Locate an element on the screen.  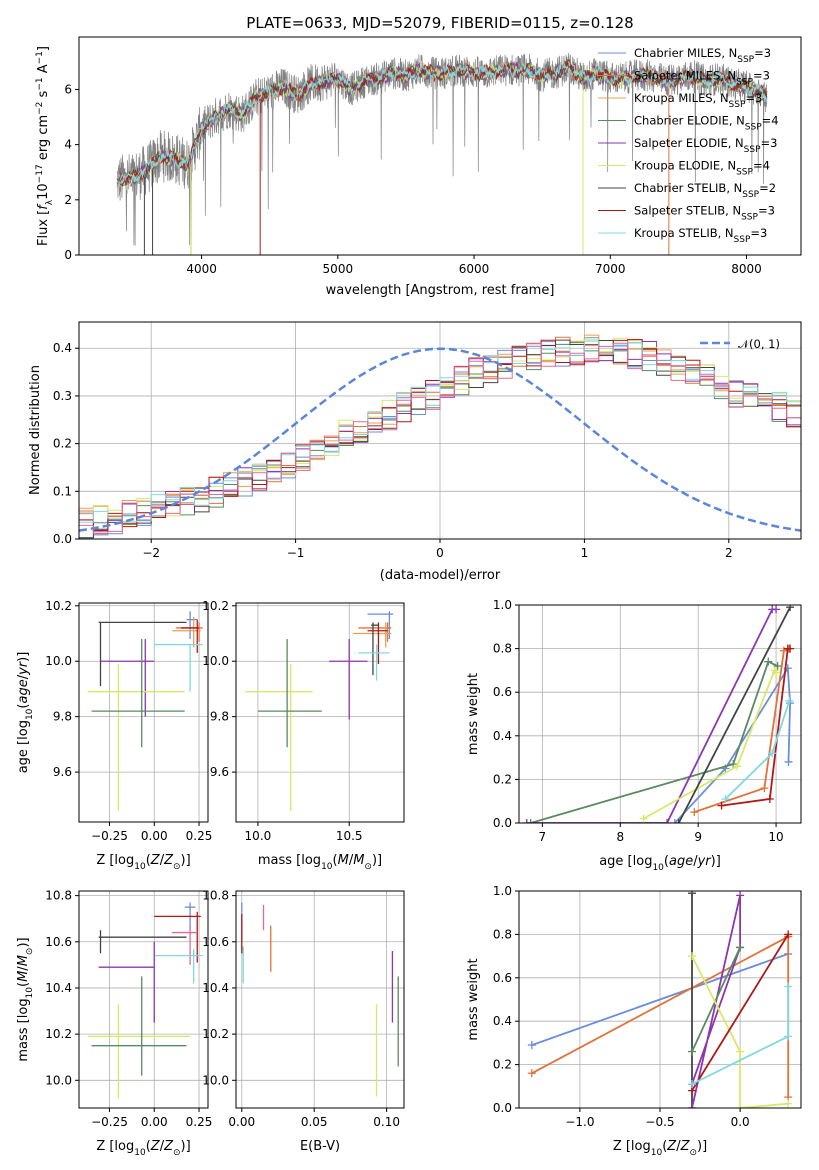
legend-entry: Kroupa STELIB, NSSP=3 is located at coordinates (700, 235).